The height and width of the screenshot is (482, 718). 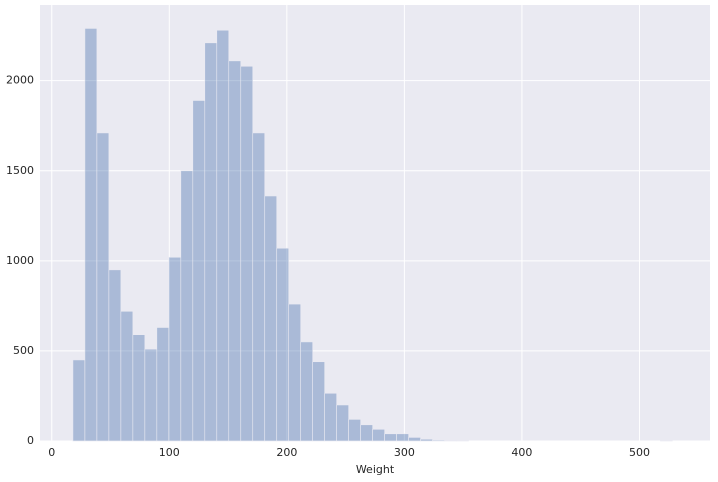 I want to click on x-tick-label: 500, so click(x=639, y=452).